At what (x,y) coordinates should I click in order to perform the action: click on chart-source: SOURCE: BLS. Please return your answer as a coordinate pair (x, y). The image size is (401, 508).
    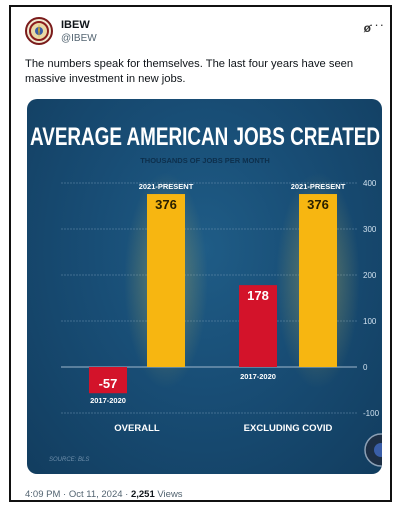
    Looking at the image, I should click on (69, 460).